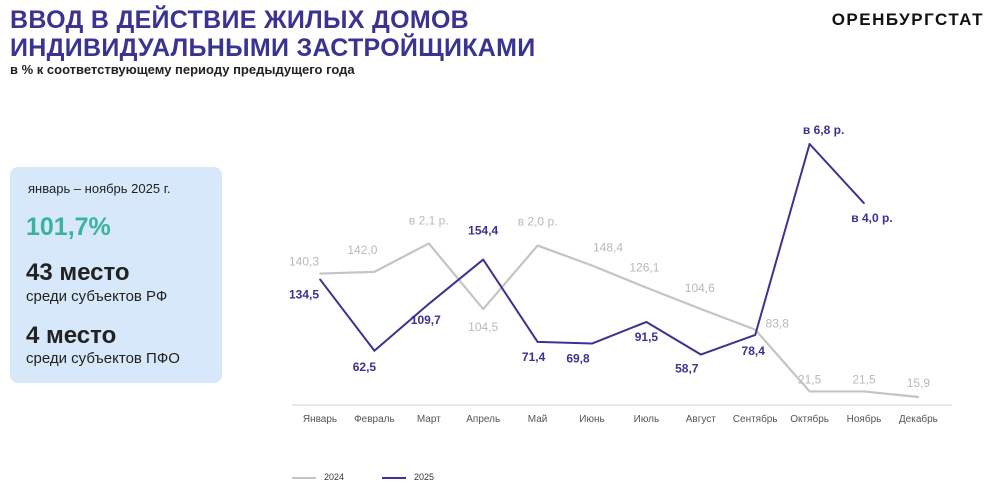 The width and height of the screenshot is (1000, 498). Describe the element at coordinates (483, 419) in the screenshot. I see `x-tick-label: Апрель` at that location.